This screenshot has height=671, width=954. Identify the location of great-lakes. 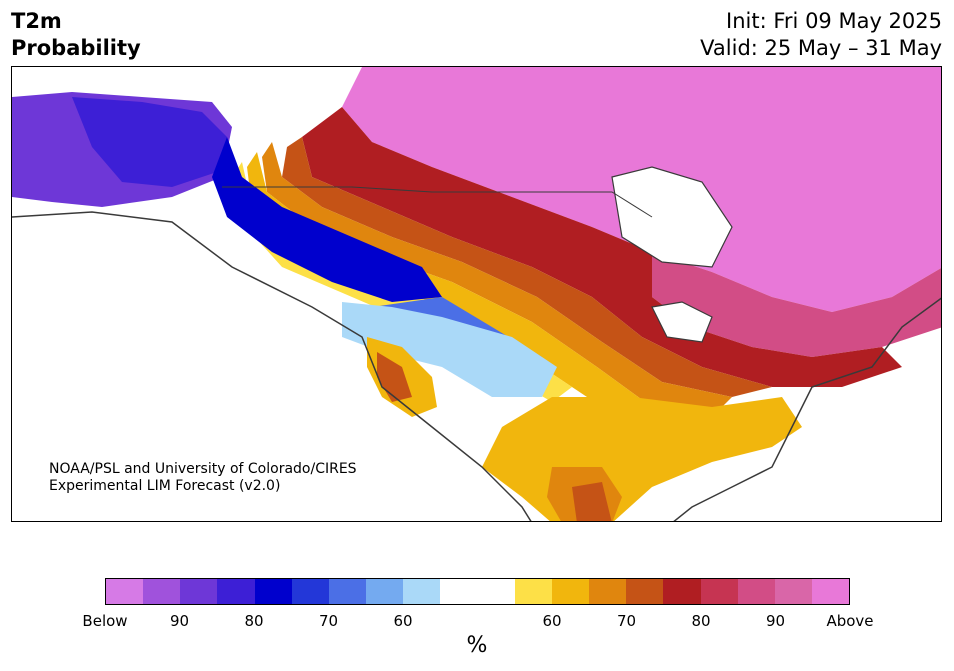
(682, 322).